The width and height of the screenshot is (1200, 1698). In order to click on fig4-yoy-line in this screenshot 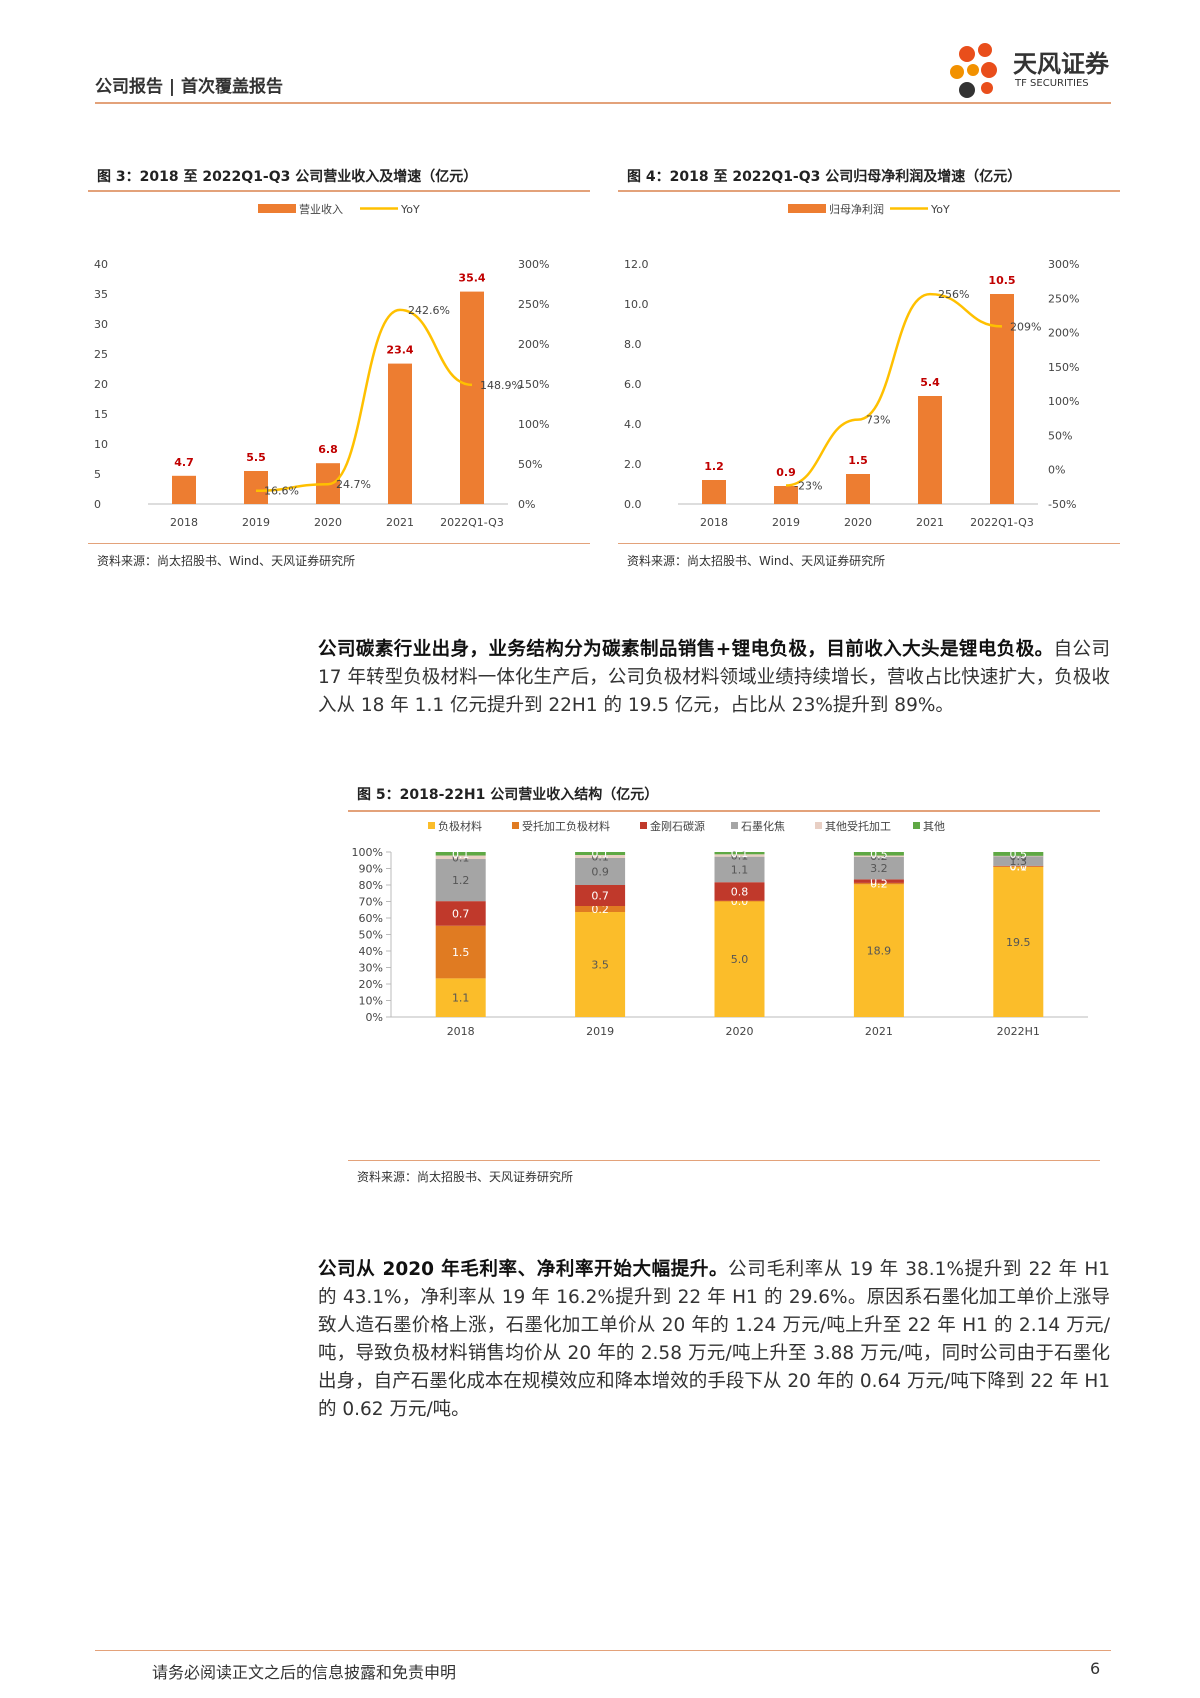, I will do `click(894, 389)`.